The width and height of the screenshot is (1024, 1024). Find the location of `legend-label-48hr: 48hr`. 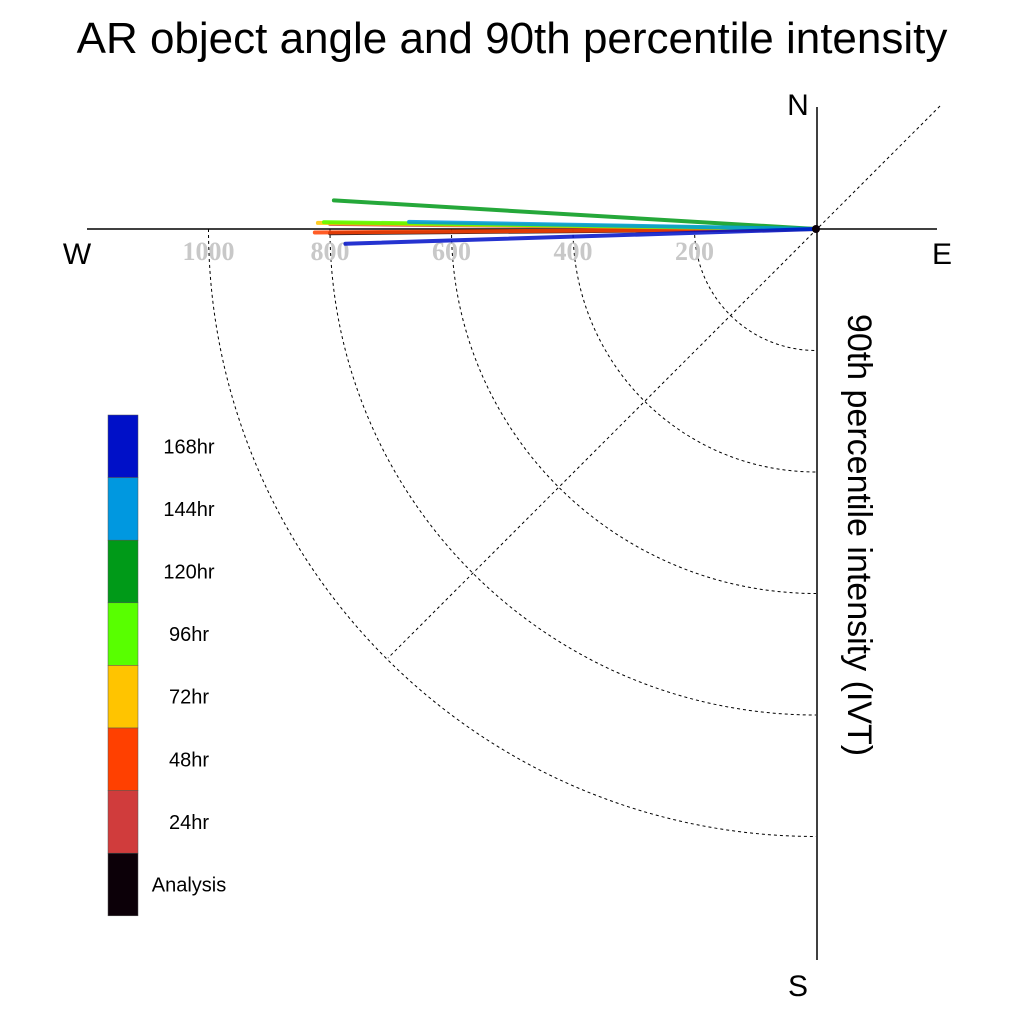

legend-label-48hr: 48hr is located at coordinates (189, 760).